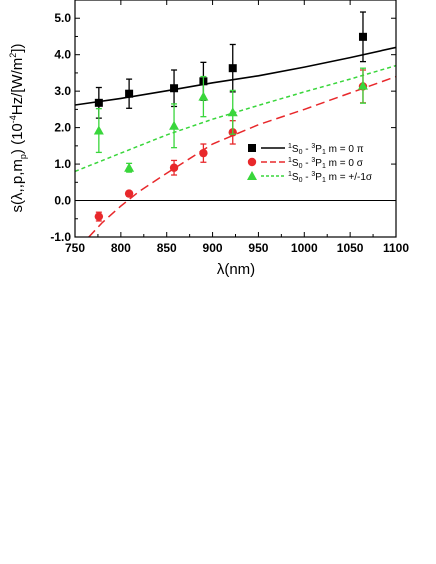  I want to click on legend-text-part: m = 0 π, so click(345, 149).